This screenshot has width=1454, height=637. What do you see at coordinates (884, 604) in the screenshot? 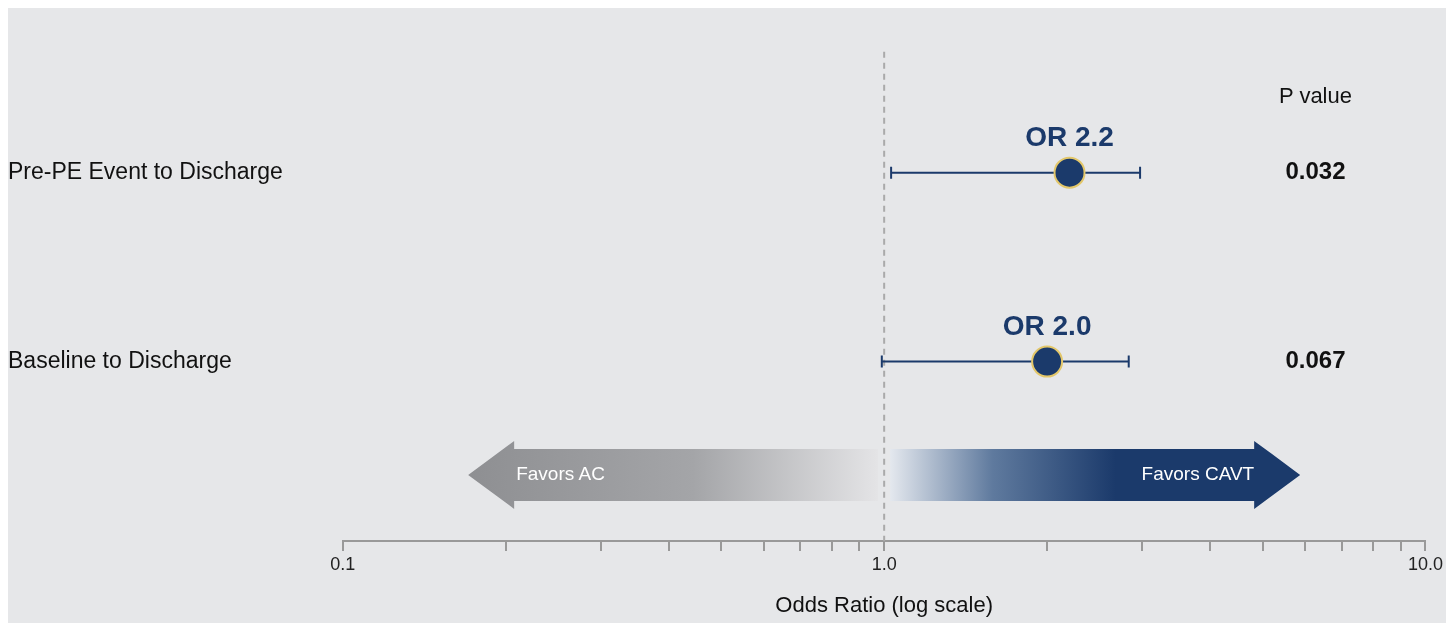
I see `x-axis-title: Odds Ratio (log scale)` at bounding box center [884, 604].